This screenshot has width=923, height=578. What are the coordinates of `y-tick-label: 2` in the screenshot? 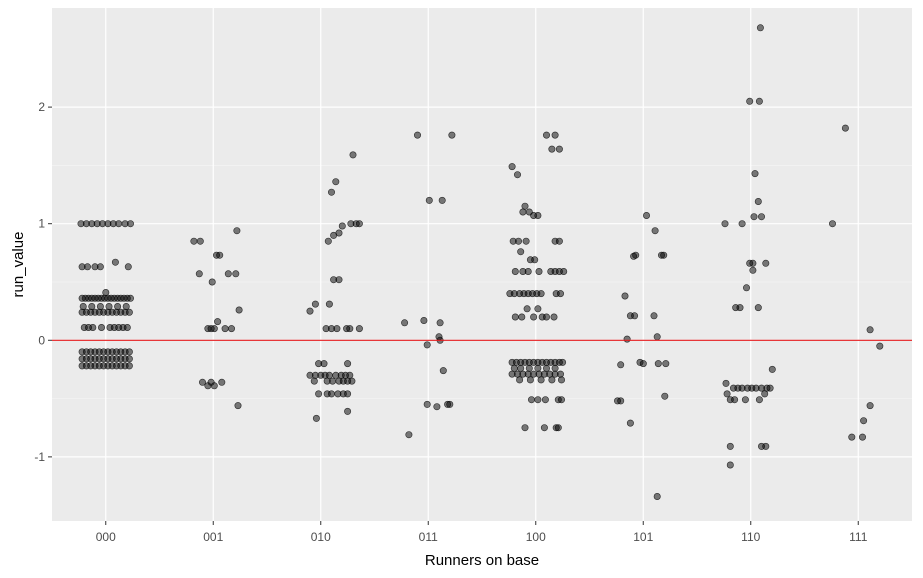 It's located at (41, 107).